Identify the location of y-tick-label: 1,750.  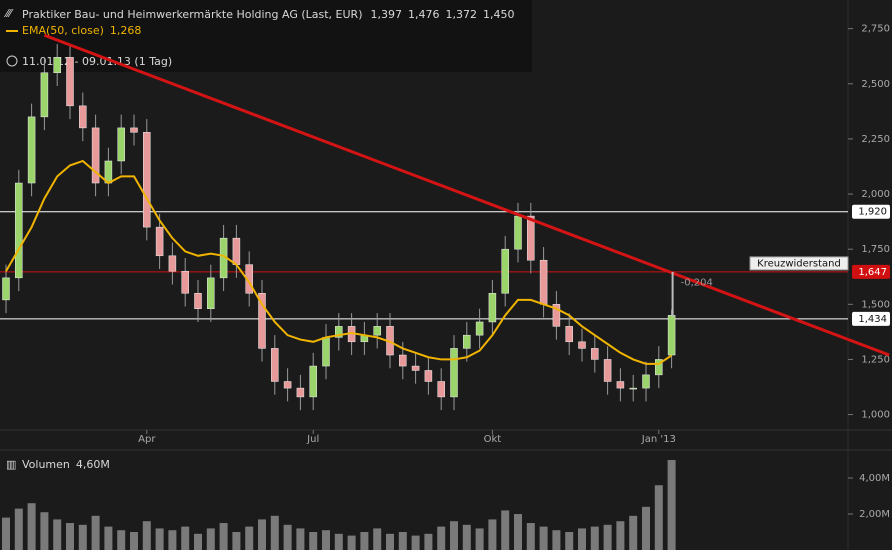
(875, 249).